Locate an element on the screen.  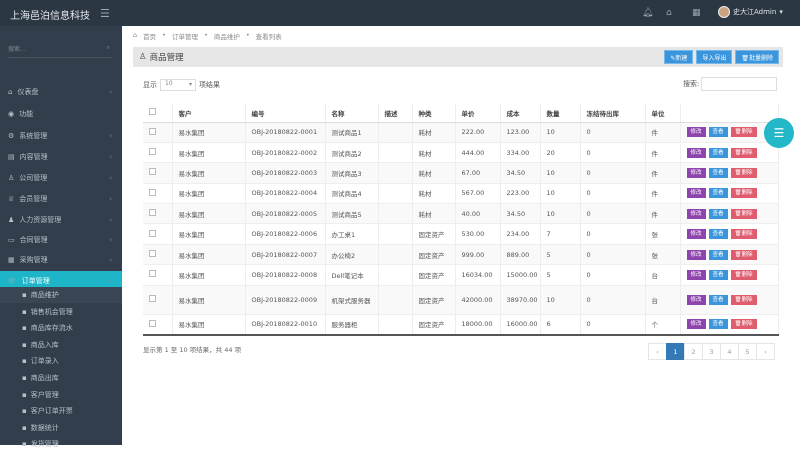
sidebar-subitem: ▪ 商品库存流水 is located at coordinates (61, 328).